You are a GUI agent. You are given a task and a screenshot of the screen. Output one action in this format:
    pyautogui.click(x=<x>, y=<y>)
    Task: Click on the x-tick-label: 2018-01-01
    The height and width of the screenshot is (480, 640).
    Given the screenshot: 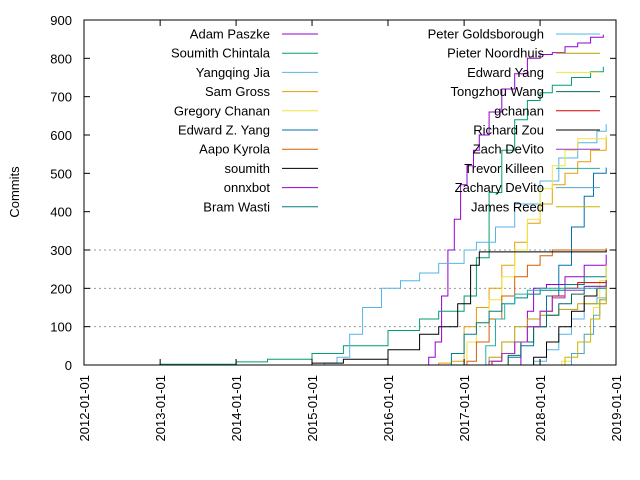 What is the action you would take?
    pyautogui.click(x=540, y=408)
    